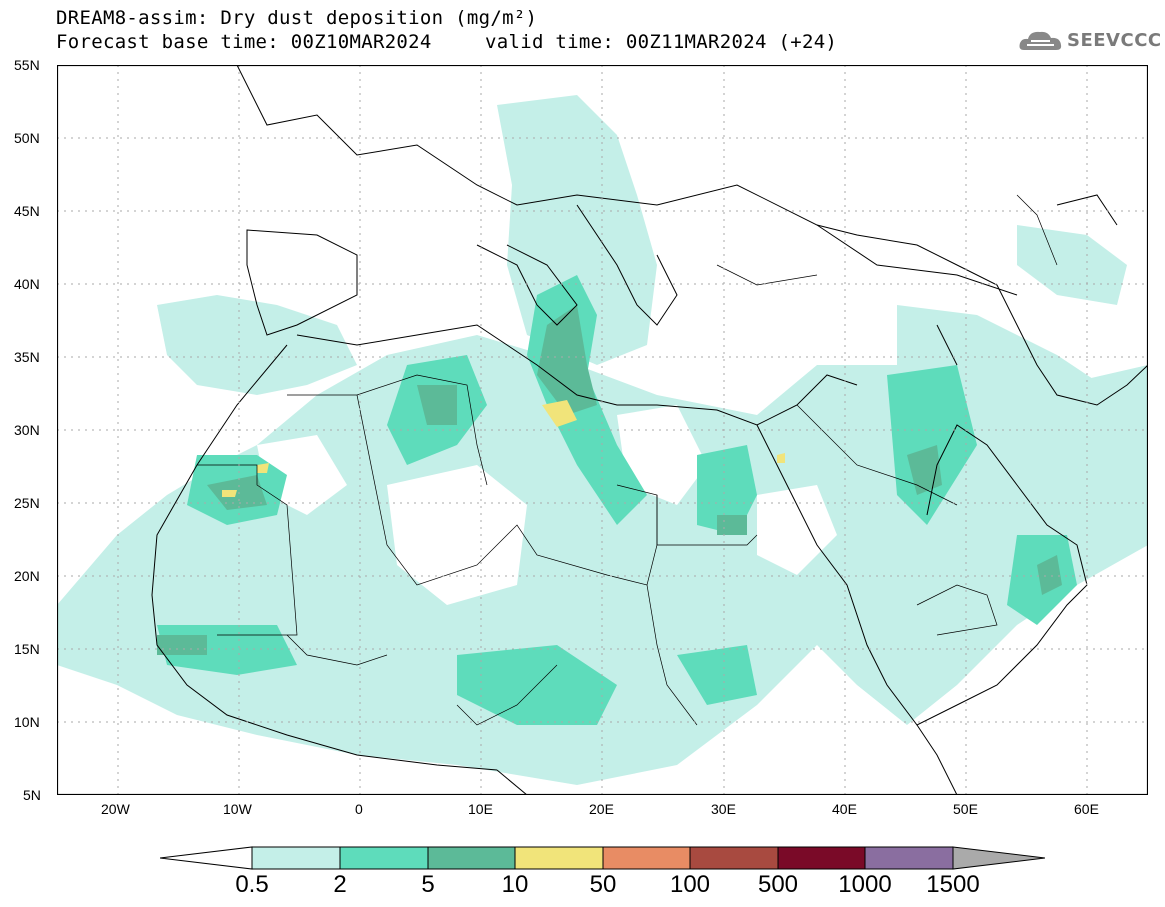 The image size is (1165, 907). I want to click on lat-label: 30N, so click(27, 430).